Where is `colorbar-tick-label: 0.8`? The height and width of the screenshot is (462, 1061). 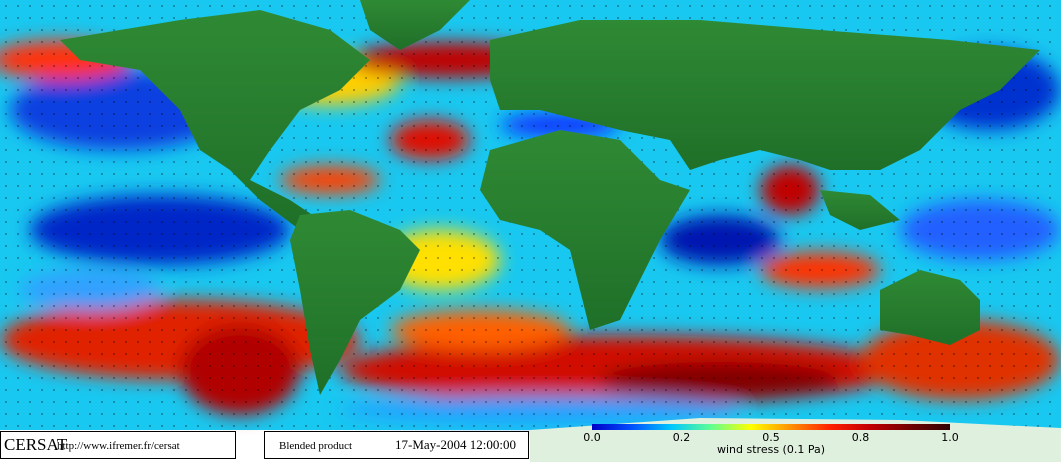 colorbar-tick-label: 0.8 is located at coordinates (860, 437).